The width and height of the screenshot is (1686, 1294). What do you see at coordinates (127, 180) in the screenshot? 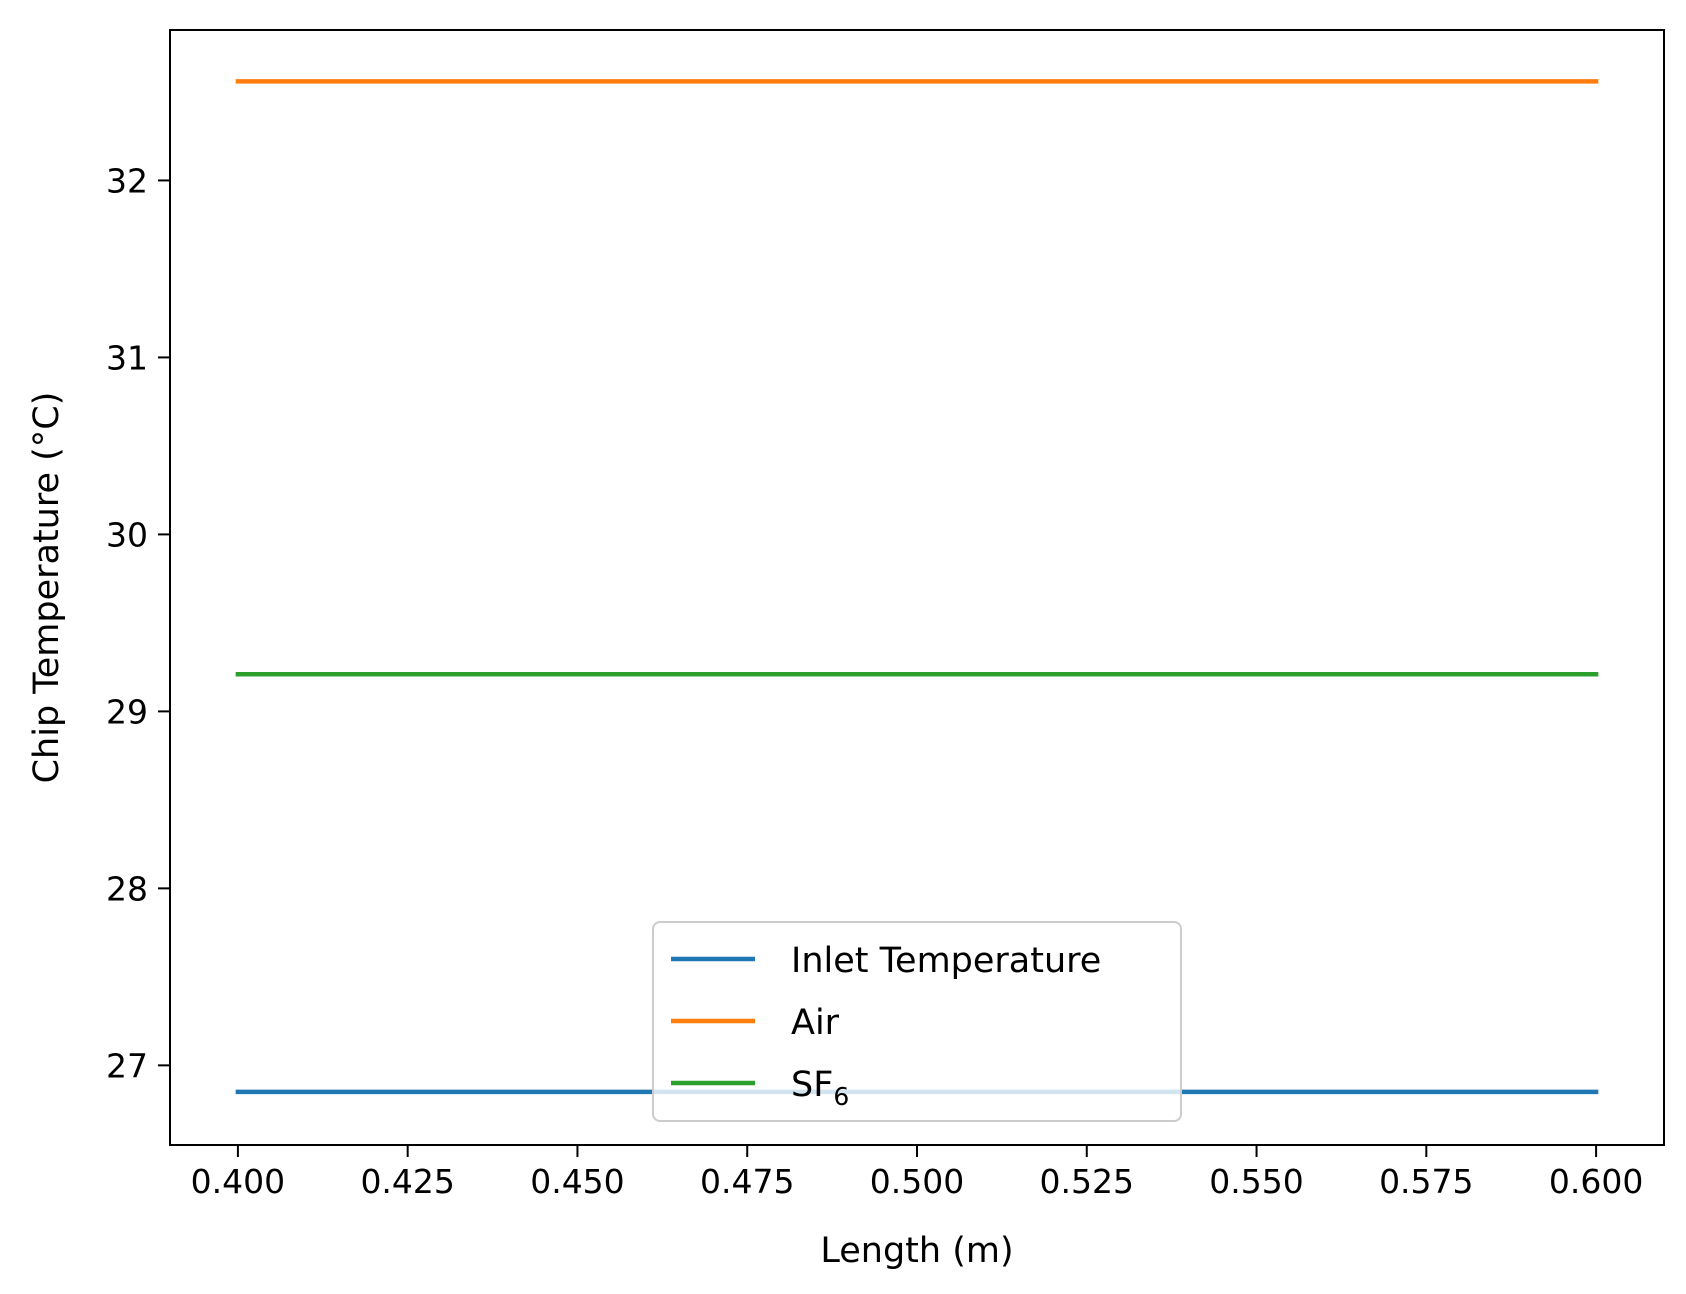
I see `y-tick-label: 32` at bounding box center [127, 180].